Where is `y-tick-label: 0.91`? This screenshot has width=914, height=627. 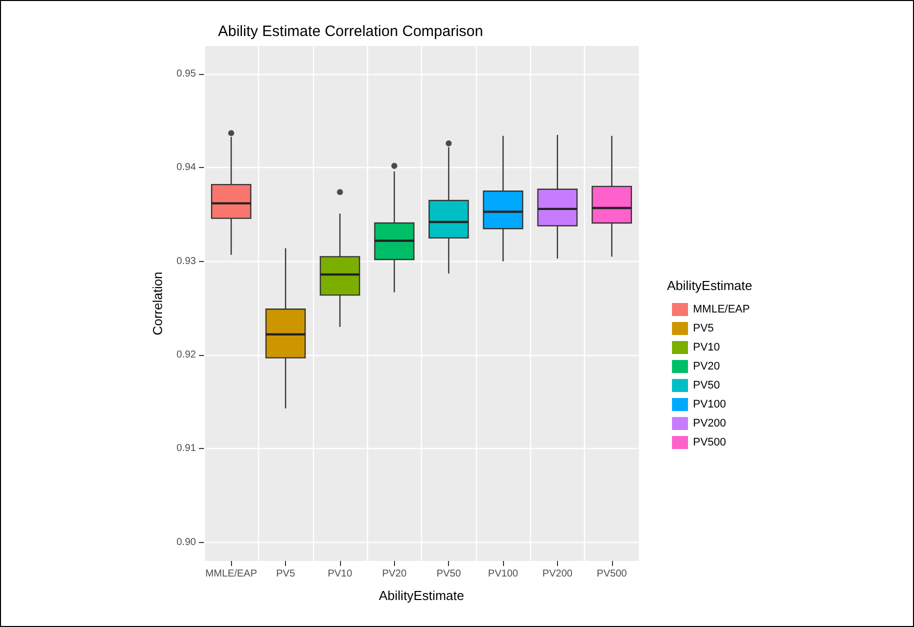
y-tick-label: 0.91 is located at coordinates (186, 448).